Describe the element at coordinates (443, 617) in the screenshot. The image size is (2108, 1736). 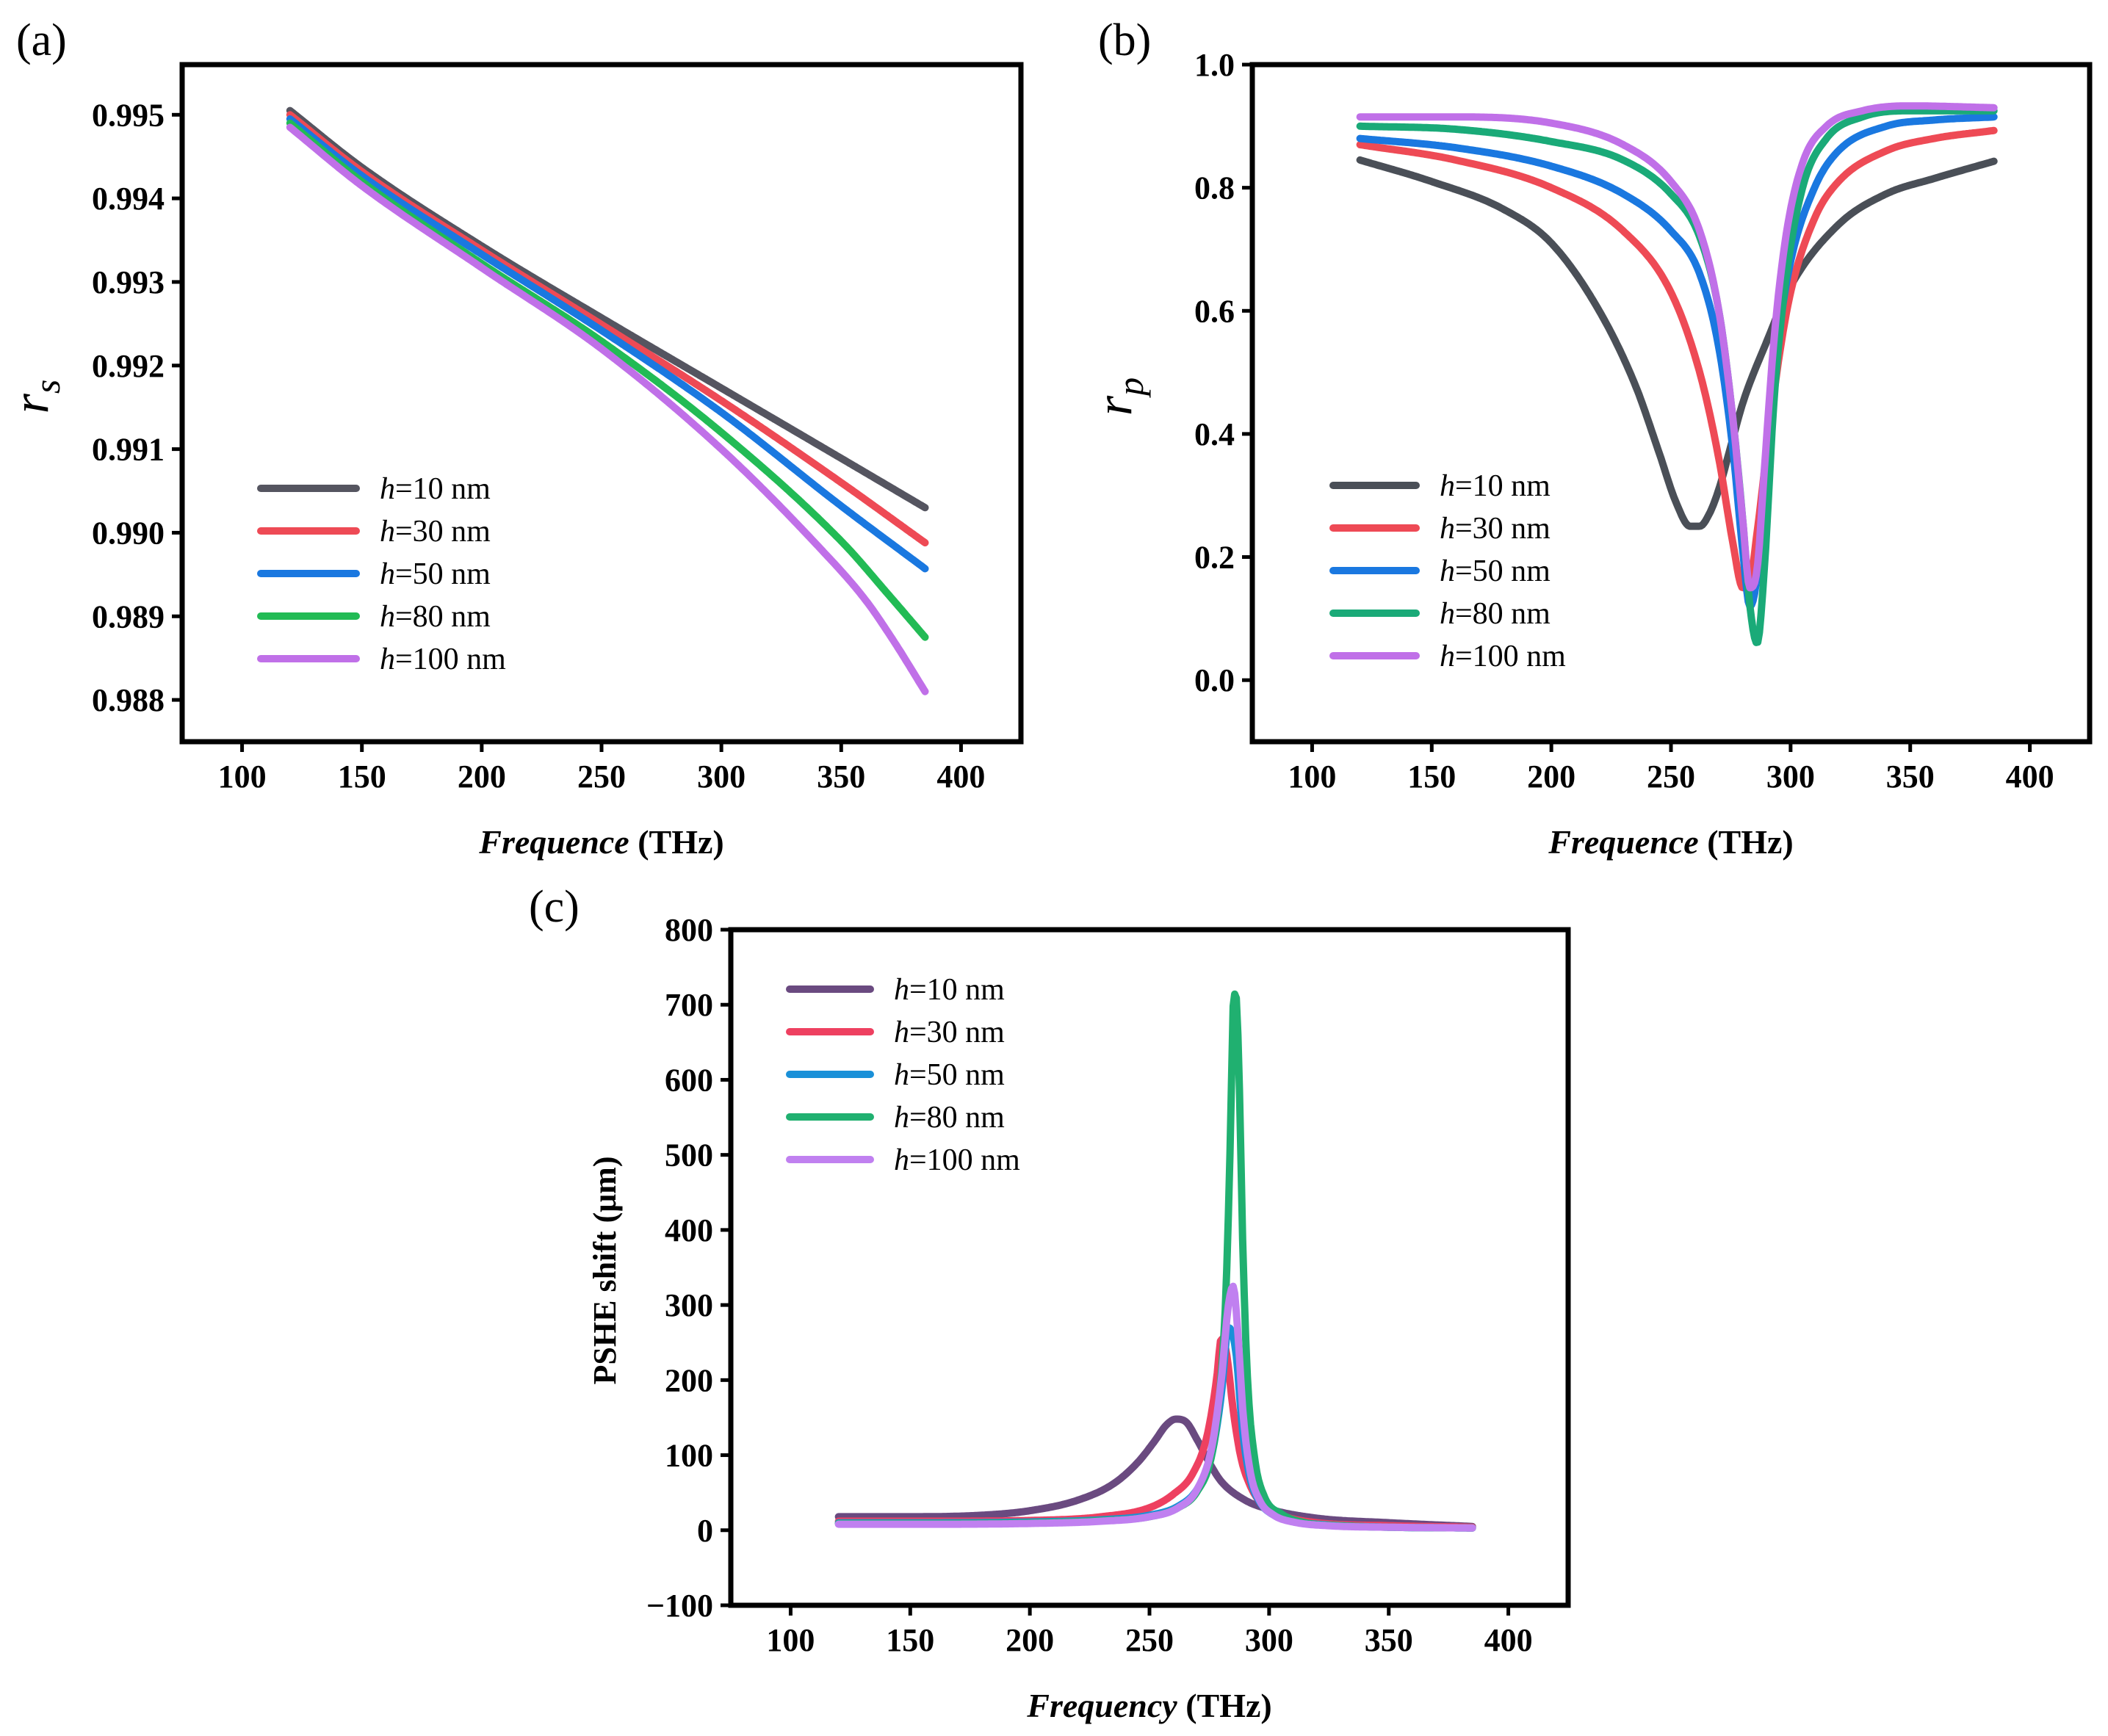
I see `legend-value: =80 nm` at that location.